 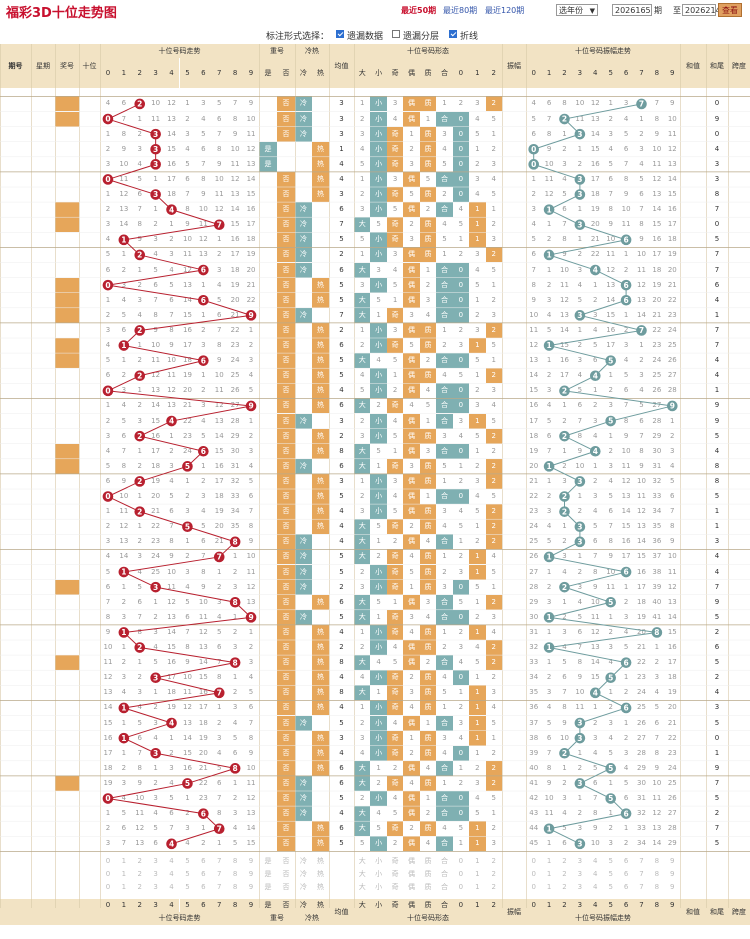 What do you see at coordinates (235, 511) in the screenshot?
I see `trend-miss-cell: 34` at bounding box center [235, 511].